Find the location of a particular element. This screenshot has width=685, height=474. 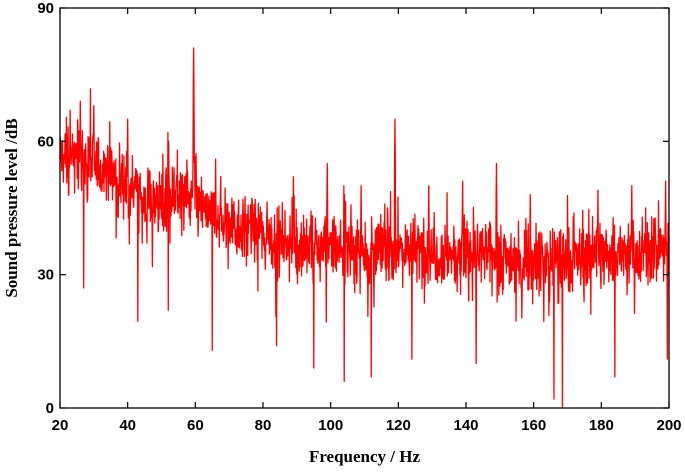

x-tick-label: 100 is located at coordinates (330, 425).